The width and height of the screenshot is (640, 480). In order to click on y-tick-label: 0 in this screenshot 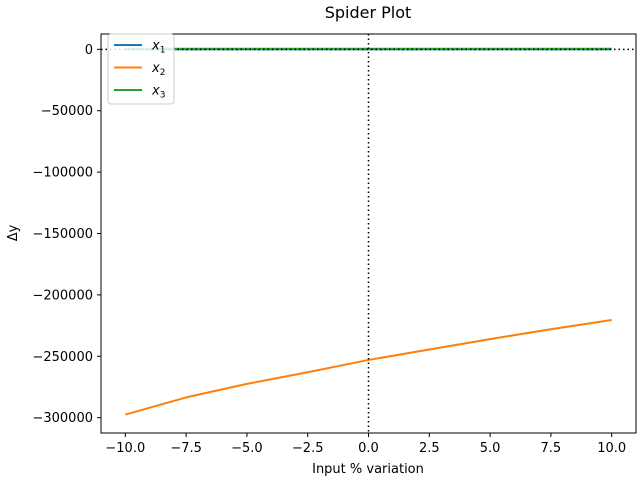, I will do `click(89, 50)`.